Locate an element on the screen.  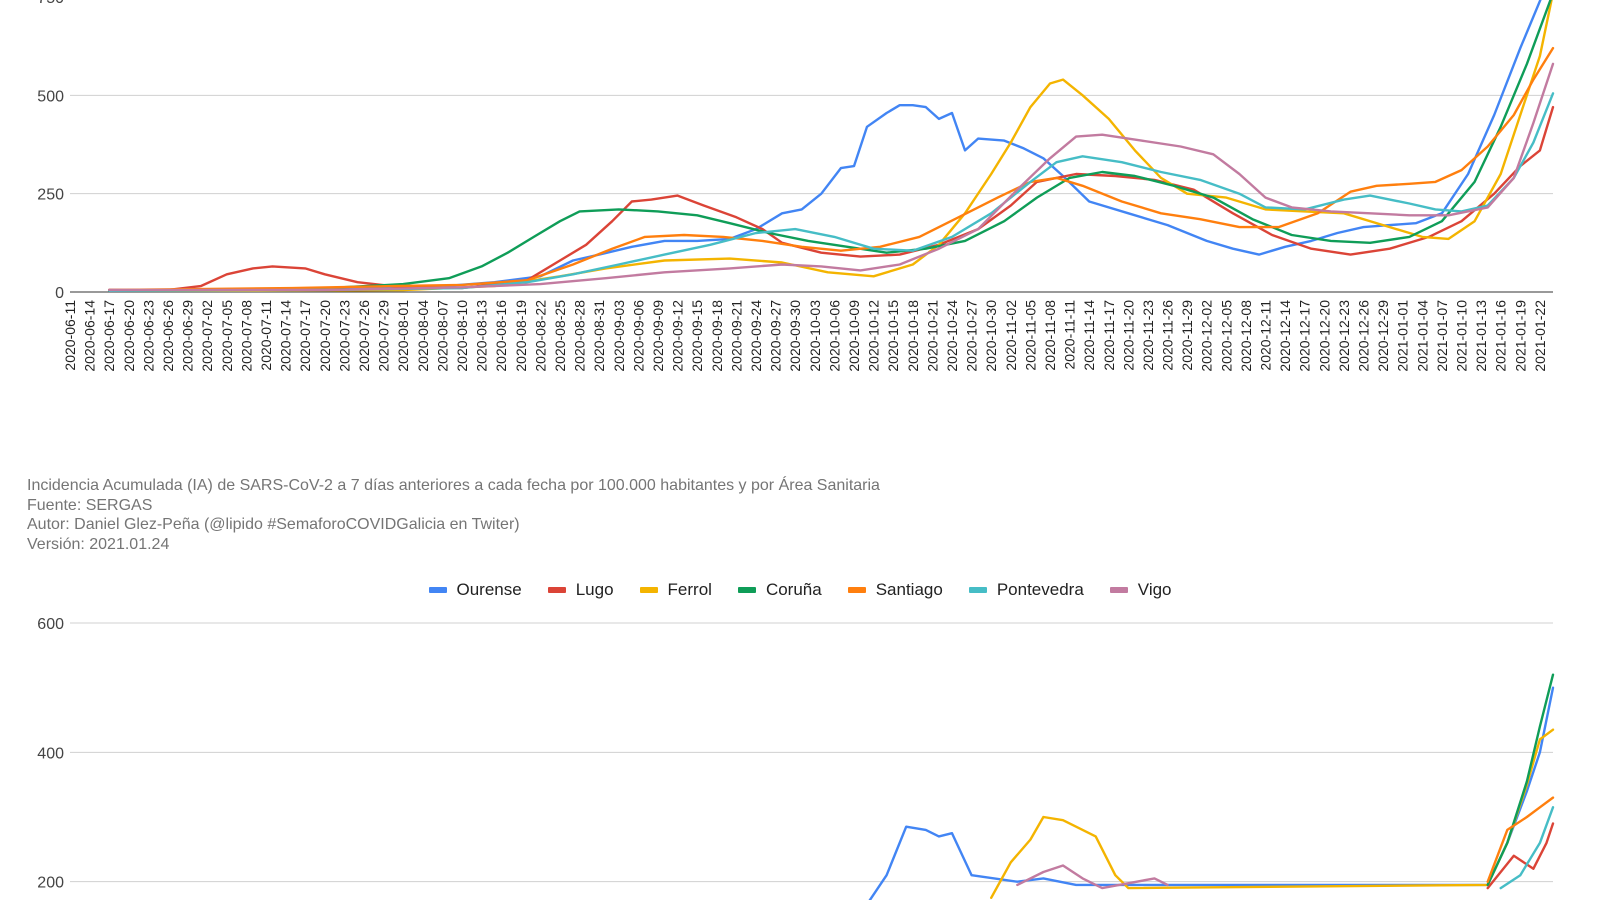
x-tick-label: 2020-08-22 is located at coordinates (540, 336).